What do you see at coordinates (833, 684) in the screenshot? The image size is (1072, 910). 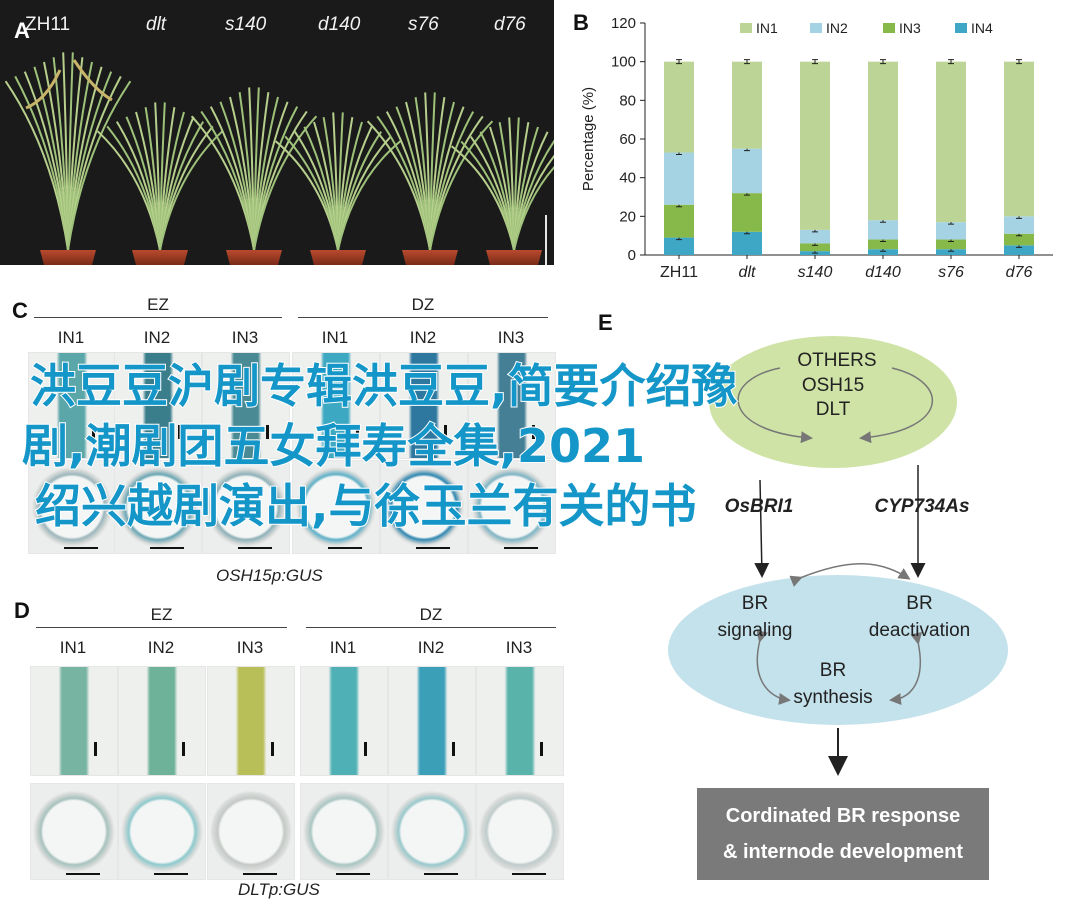 I see `br-synthesis-node: BR synthesis` at bounding box center [833, 684].